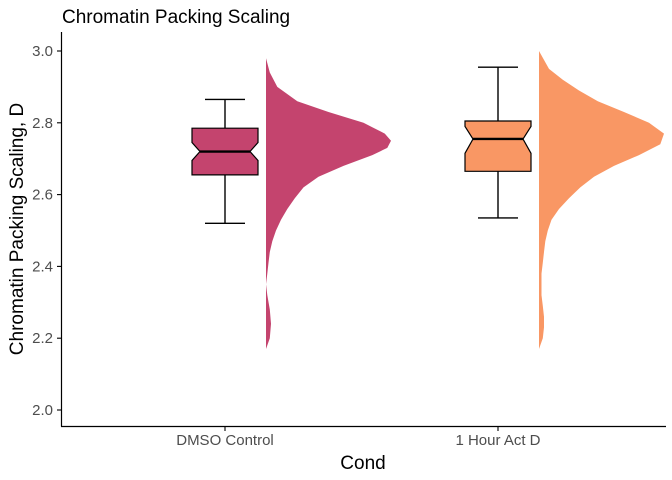 Image resolution: width=672 pixels, height=480 pixels. What do you see at coordinates (42, 195) in the screenshot?
I see `y-tick-label-3: 2.6` at bounding box center [42, 195].